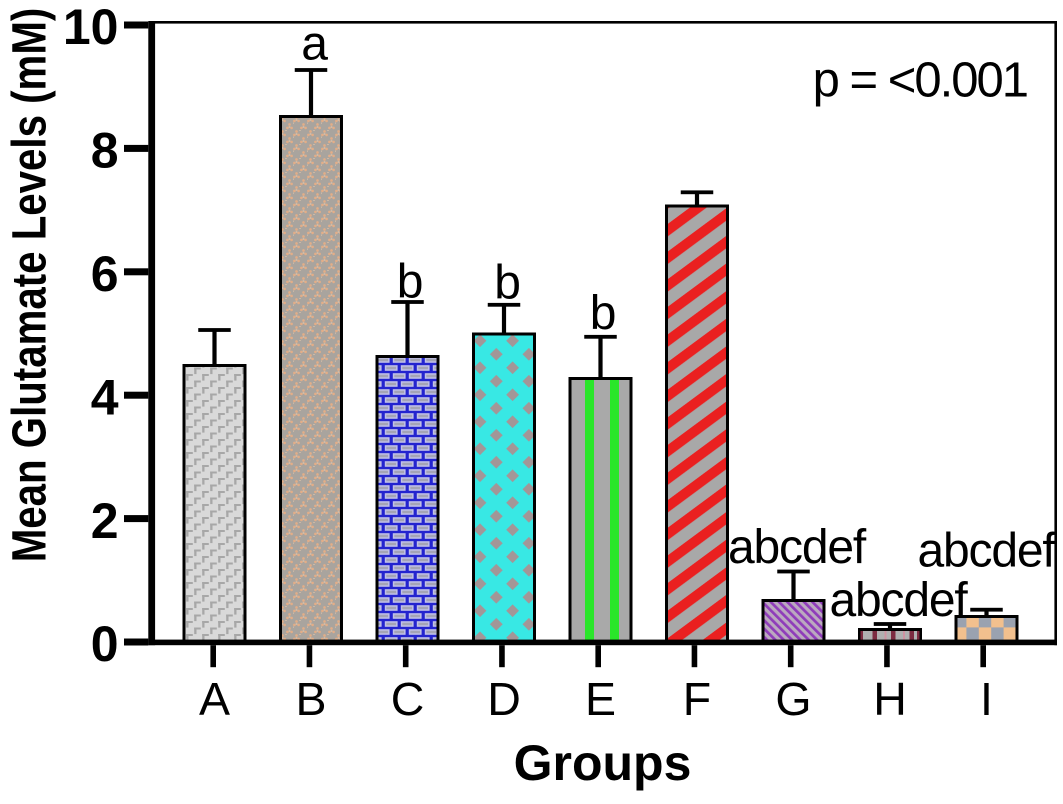  What do you see at coordinates (91, 27) in the screenshot?
I see `svg-text: 10` at bounding box center [91, 27].